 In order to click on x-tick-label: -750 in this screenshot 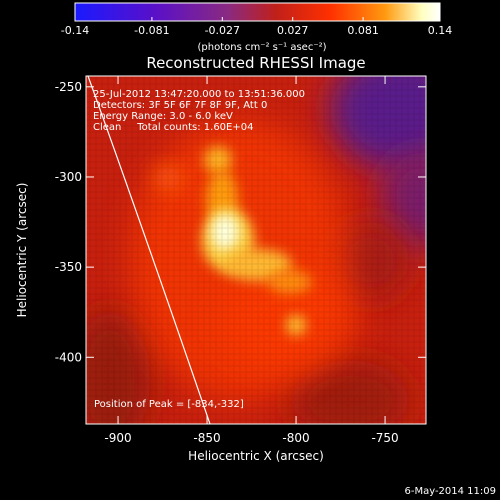, I will do `click(384, 438)`.